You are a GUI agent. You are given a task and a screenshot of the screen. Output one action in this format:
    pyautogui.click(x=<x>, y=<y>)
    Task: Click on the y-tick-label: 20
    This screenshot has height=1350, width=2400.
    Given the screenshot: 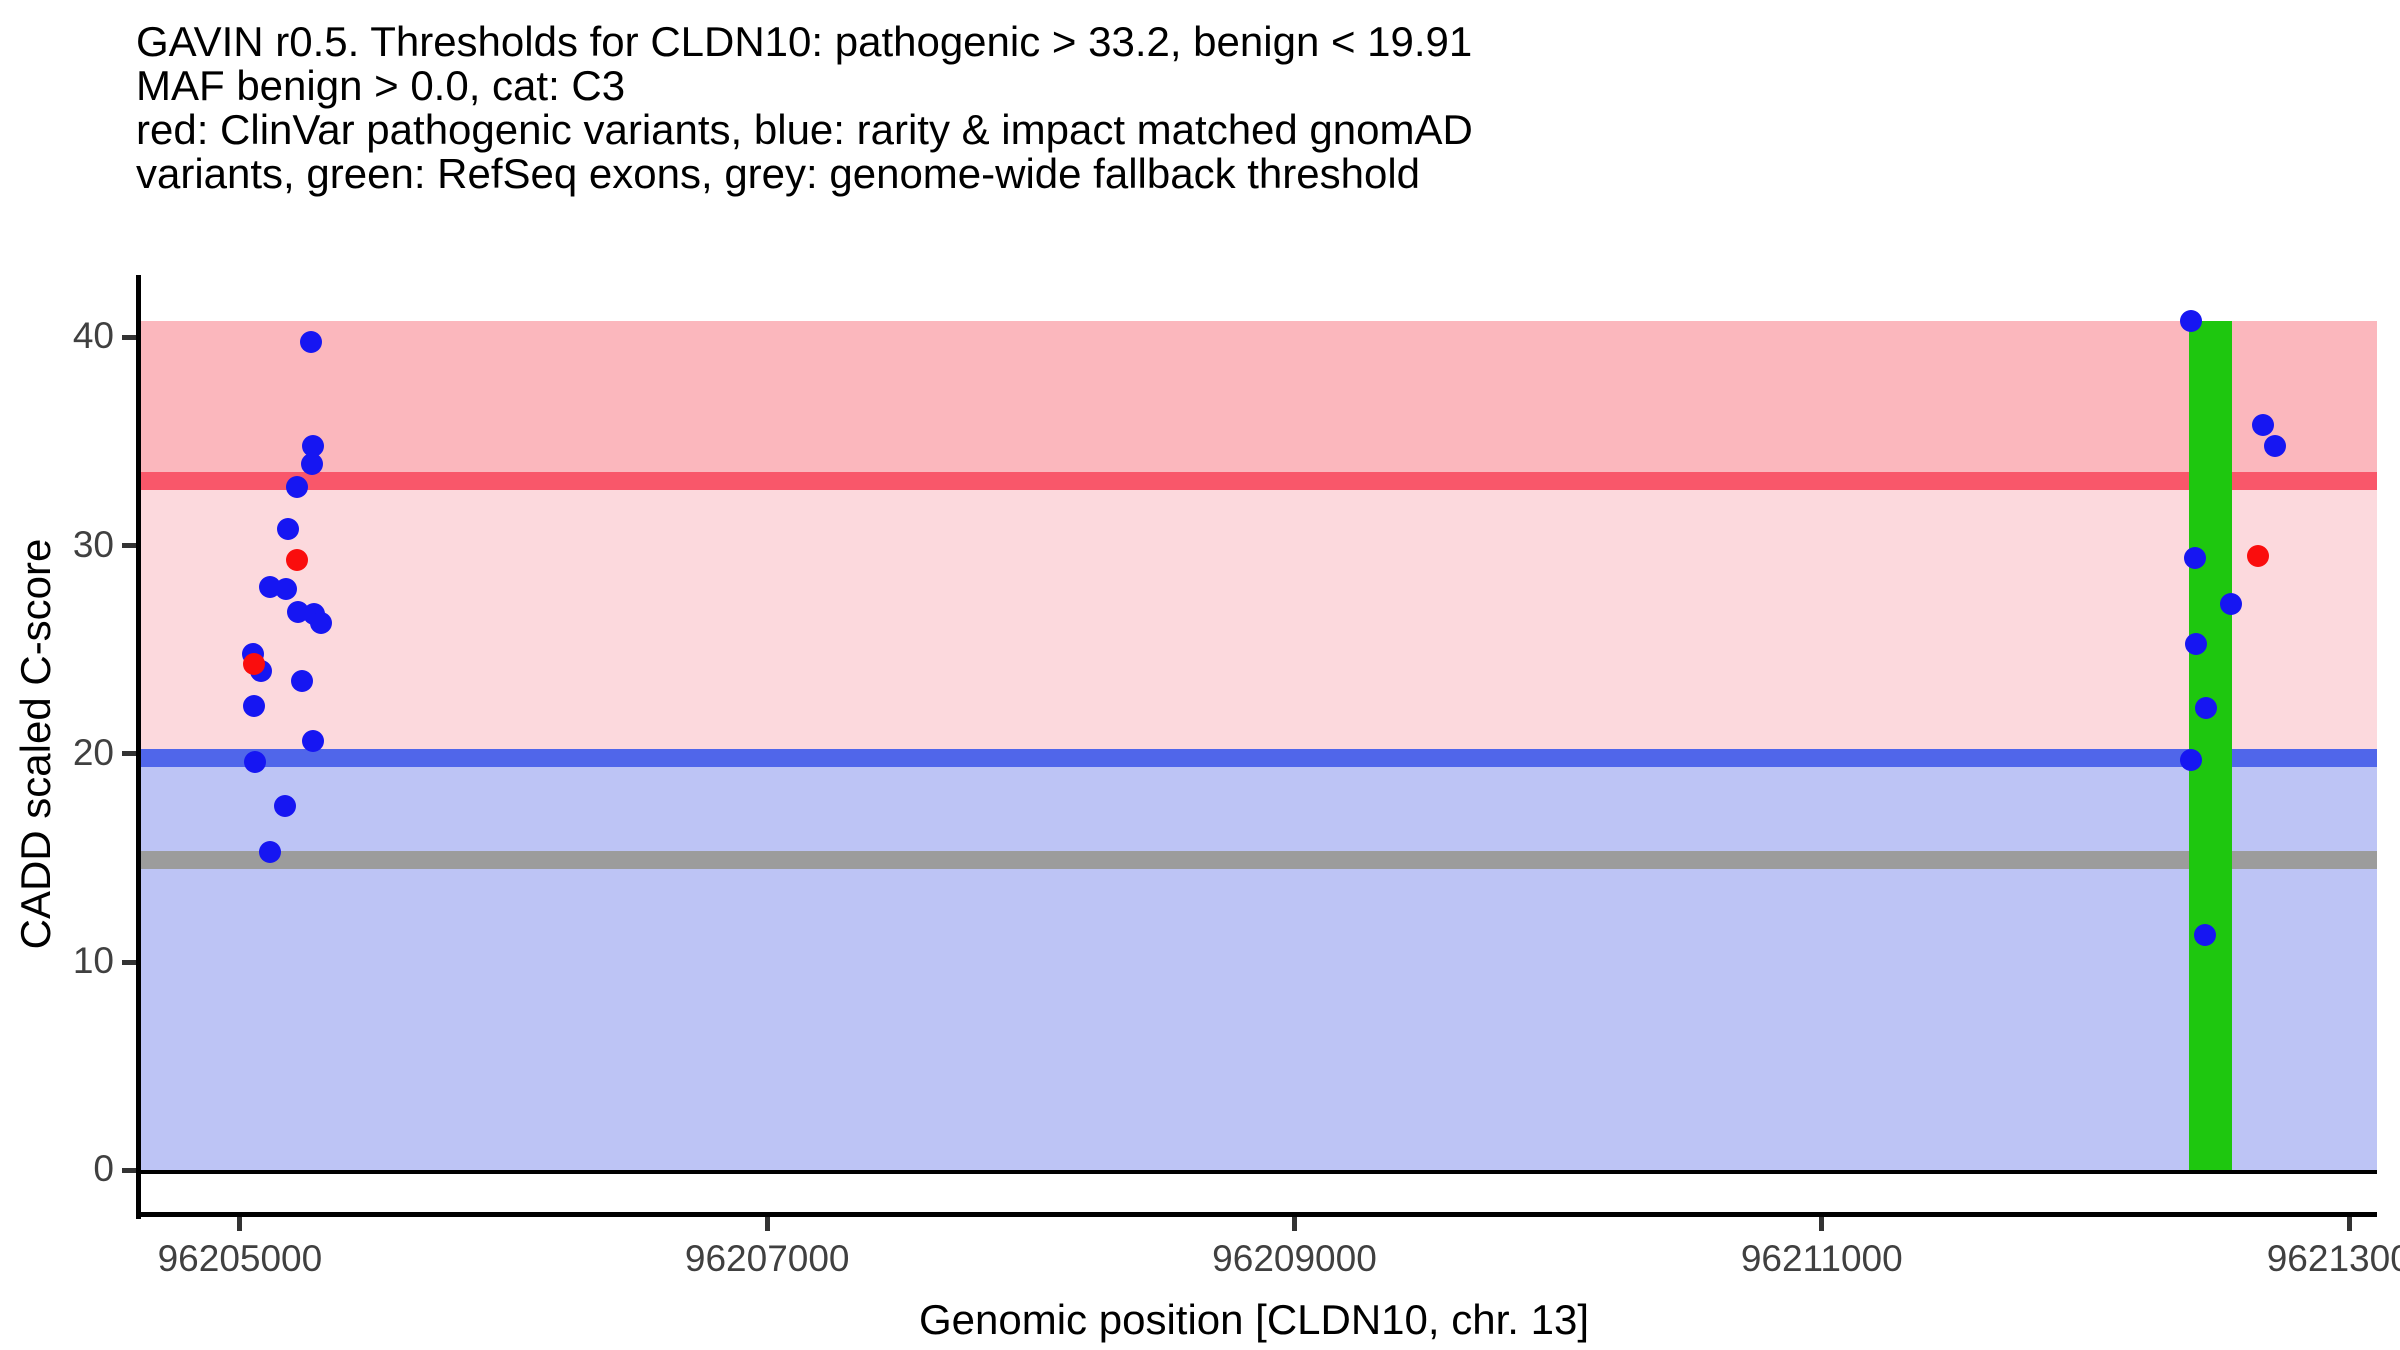 What is the action you would take?
    pyautogui.click(x=93, y=752)
    